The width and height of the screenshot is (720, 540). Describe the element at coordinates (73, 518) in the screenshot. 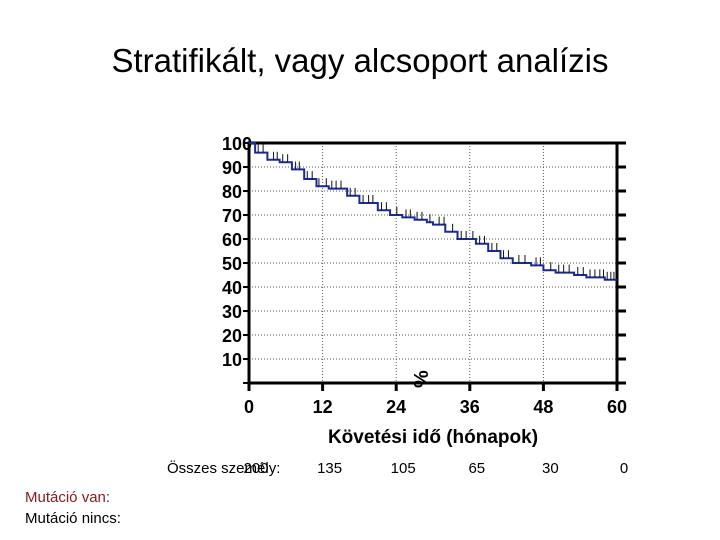

I see `mutation-no-label: Mutáció nincs:` at that location.